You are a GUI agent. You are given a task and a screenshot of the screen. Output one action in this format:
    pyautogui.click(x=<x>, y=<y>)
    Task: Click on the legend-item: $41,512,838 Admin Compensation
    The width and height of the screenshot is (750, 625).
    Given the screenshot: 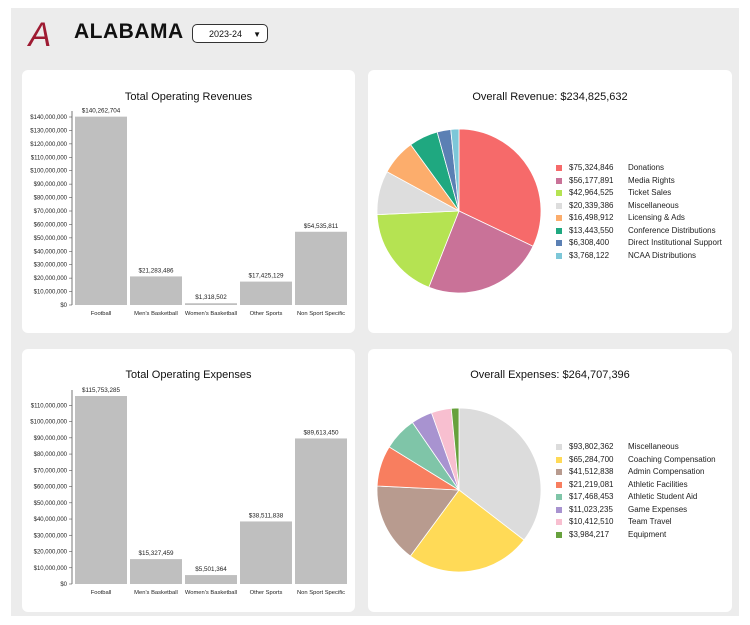 What is the action you would take?
    pyautogui.click(x=644, y=472)
    